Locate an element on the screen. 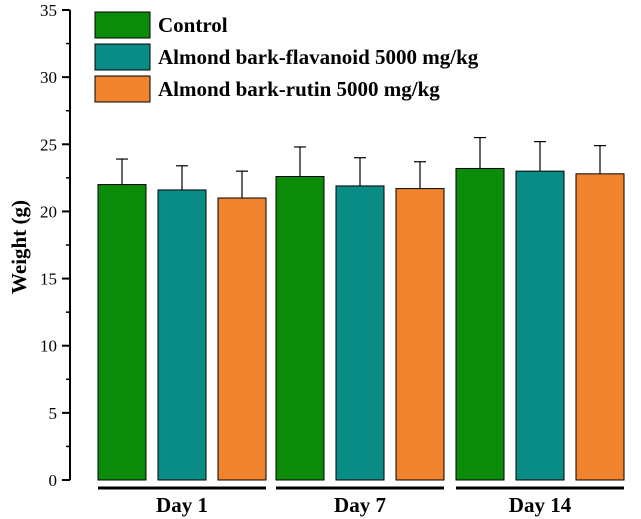 This screenshot has width=641, height=519. y-tick-label: 30 is located at coordinates (48, 77).